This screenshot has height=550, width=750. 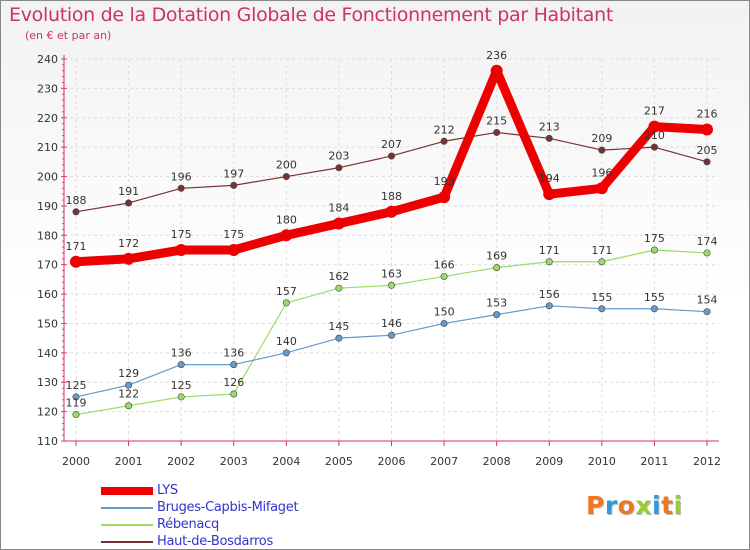 I want to click on data-label: 217, so click(x=654, y=111).